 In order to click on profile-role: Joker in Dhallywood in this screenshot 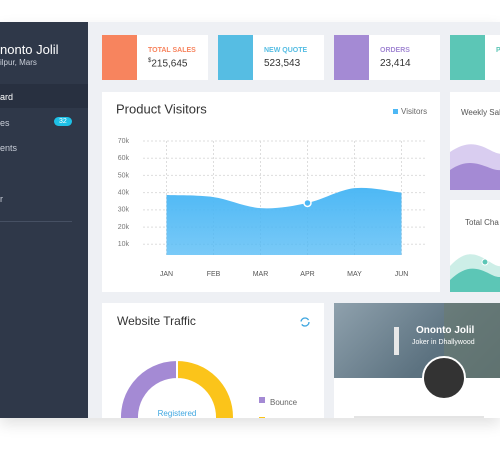, I will do `click(443, 342)`.